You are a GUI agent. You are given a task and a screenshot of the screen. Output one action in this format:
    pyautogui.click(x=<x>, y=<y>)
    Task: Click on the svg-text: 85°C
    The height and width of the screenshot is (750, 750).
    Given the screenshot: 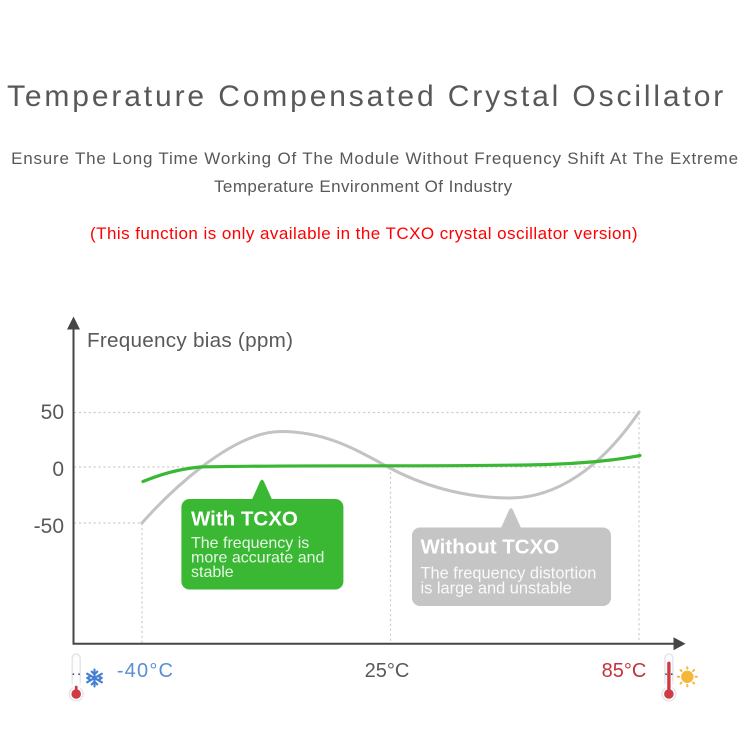 What is the action you would take?
    pyautogui.click(x=624, y=671)
    